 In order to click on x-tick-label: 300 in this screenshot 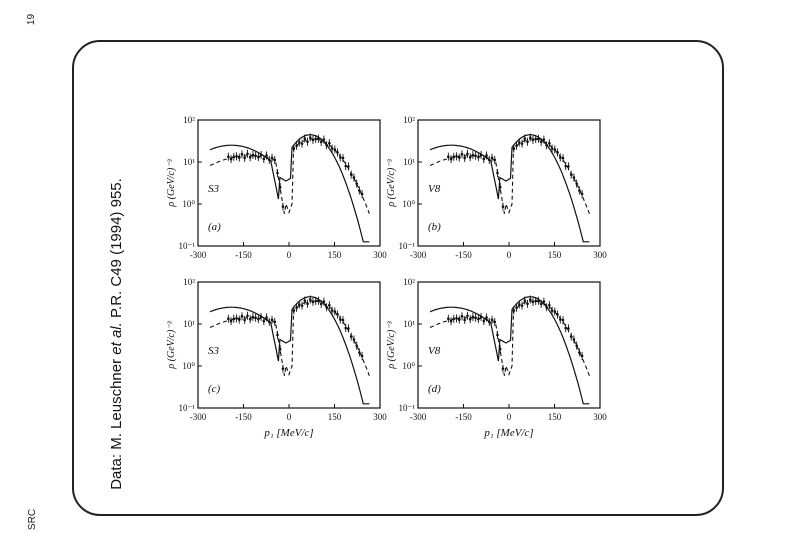, I will do `click(600, 255)`.